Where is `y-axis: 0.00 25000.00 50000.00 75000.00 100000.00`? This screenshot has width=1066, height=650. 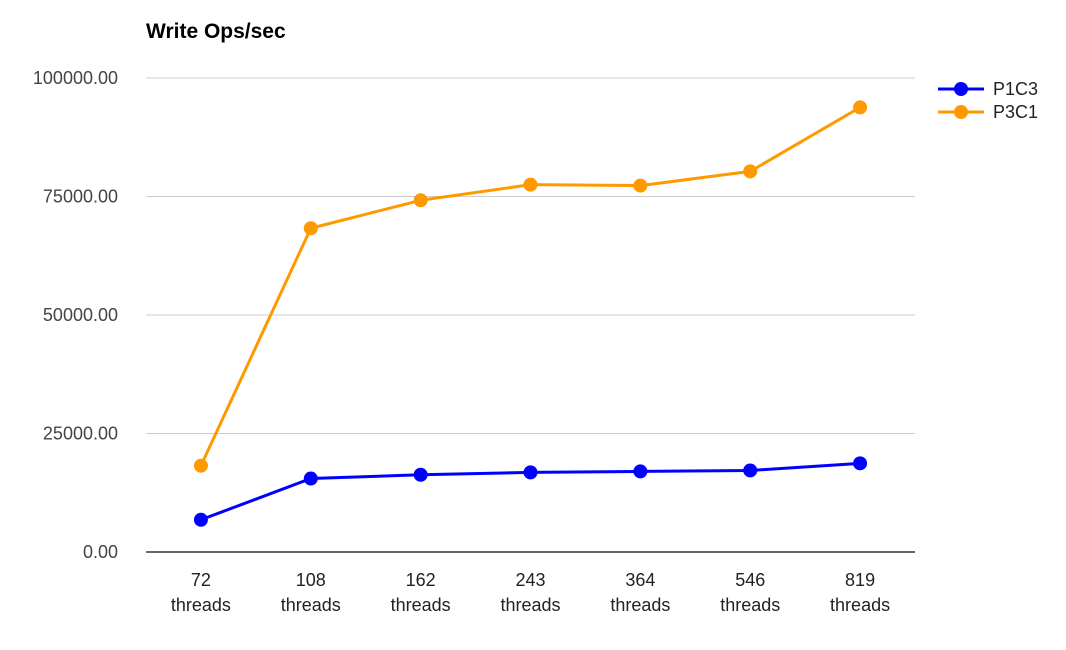 y-axis: 0.00 25000.00 50000.00 75000.00 100000.00 is located at coordinates (75, 315).